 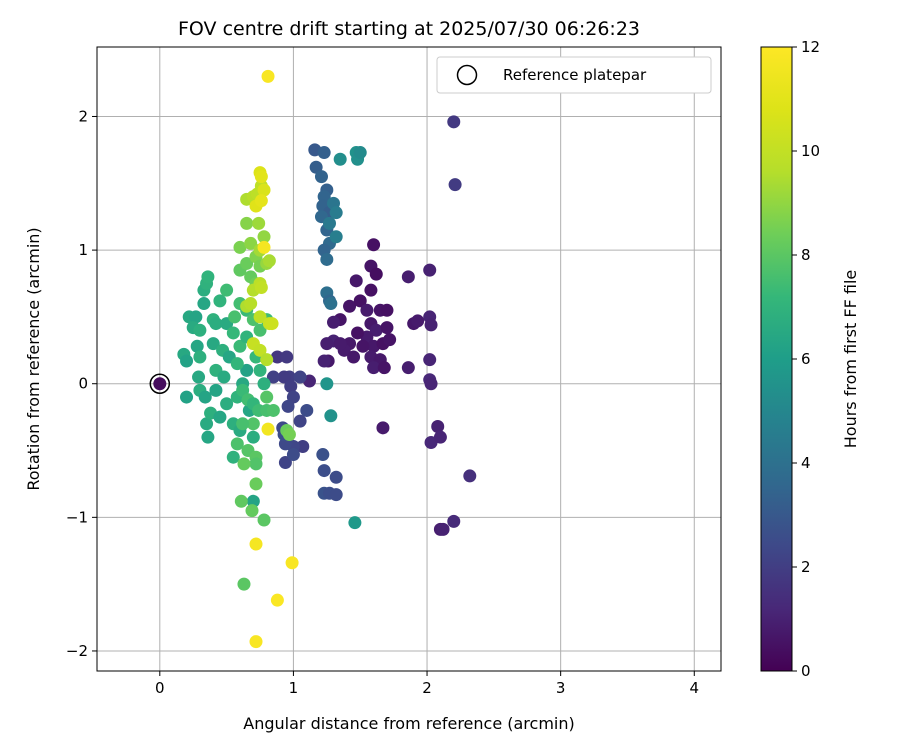 I want to click on reference-platepar-marker, so click(x=160, y=383).